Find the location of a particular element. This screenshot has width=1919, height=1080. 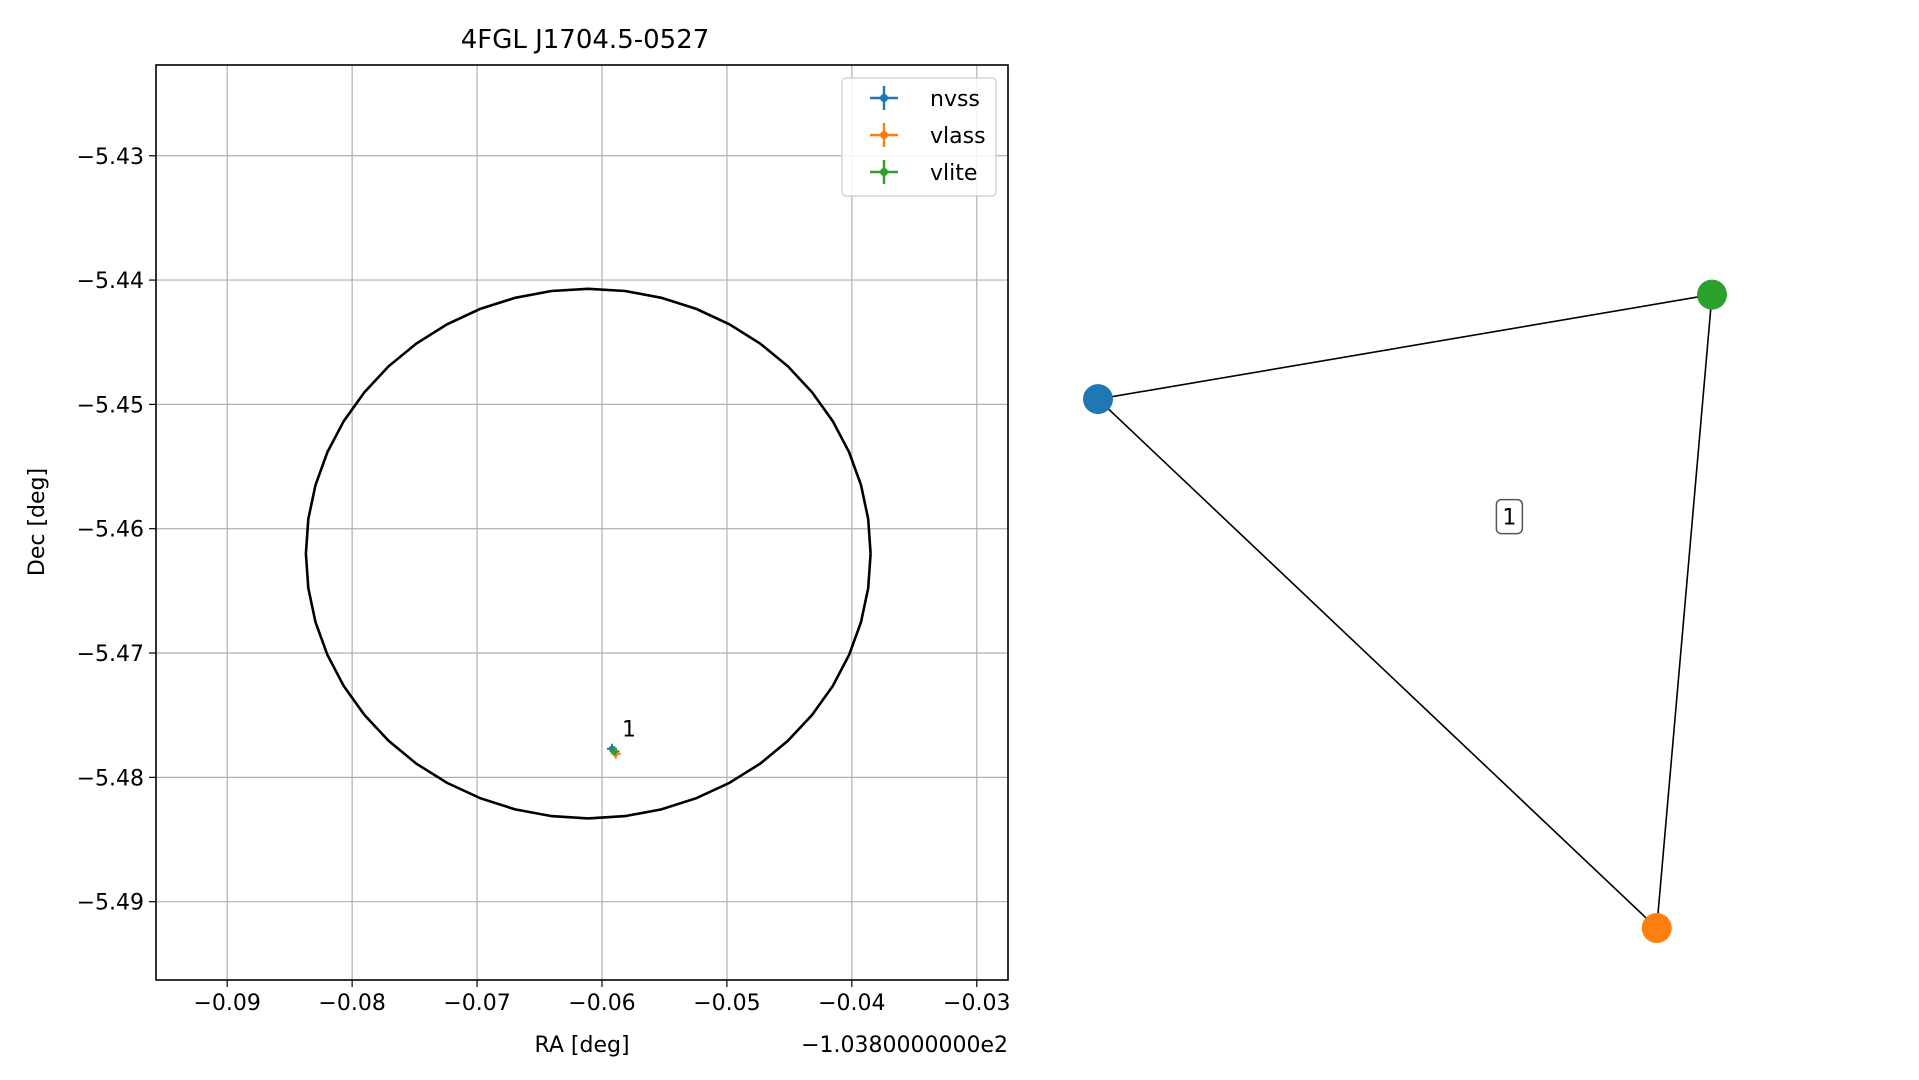

edge-vlass-nvss is located at coordinates (1377, 663).